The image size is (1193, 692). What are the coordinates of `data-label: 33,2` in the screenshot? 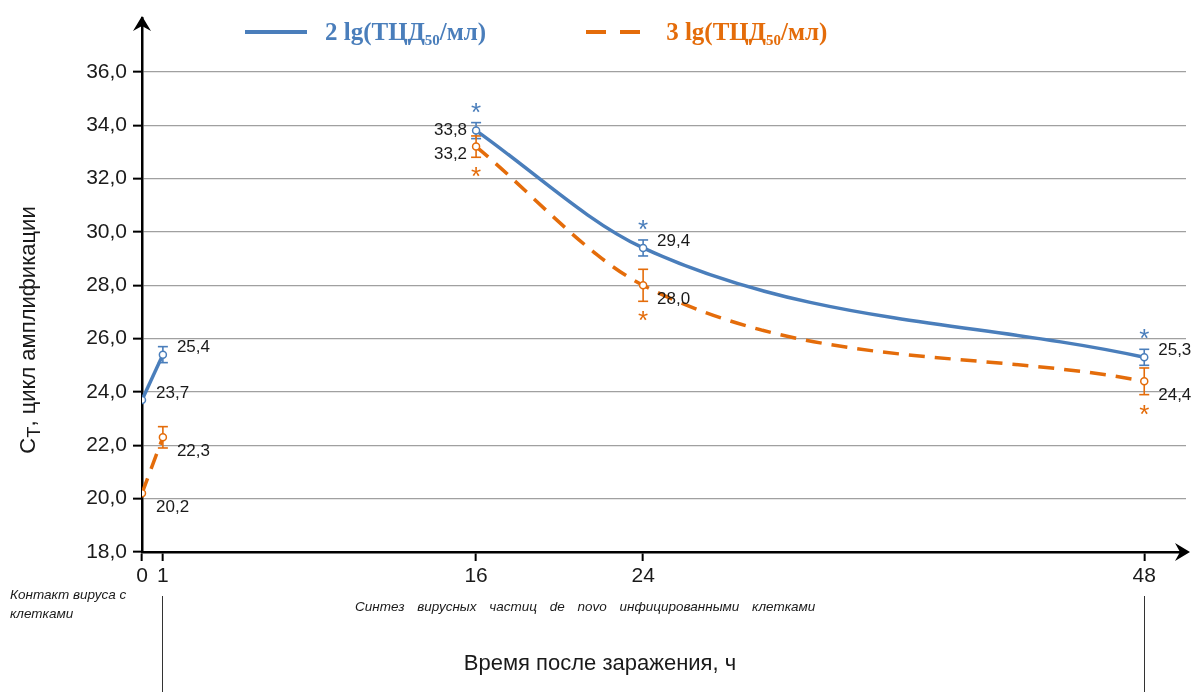 It's located at (450, 154).